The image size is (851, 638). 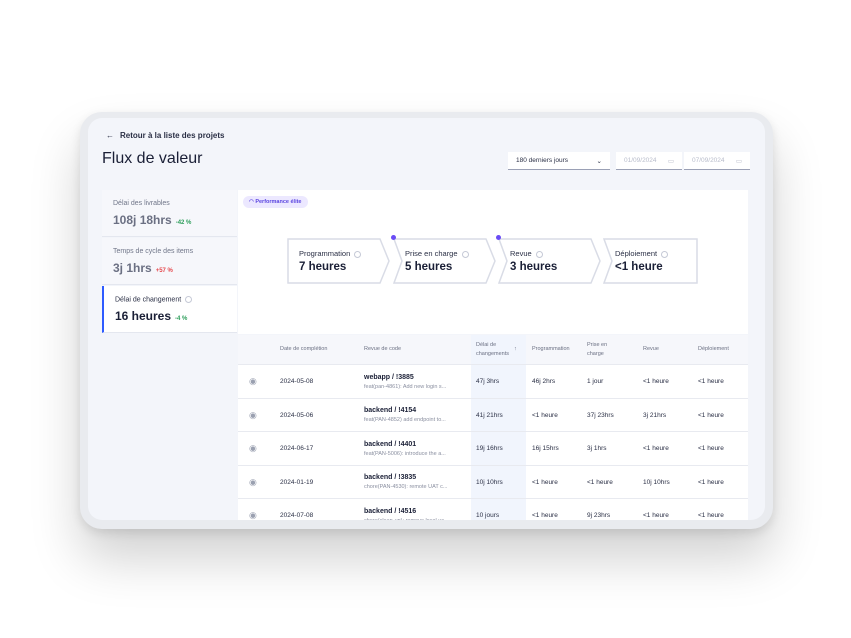 I want to click on flow-step: Programmation 7 heures, so click(x=338, y=261).